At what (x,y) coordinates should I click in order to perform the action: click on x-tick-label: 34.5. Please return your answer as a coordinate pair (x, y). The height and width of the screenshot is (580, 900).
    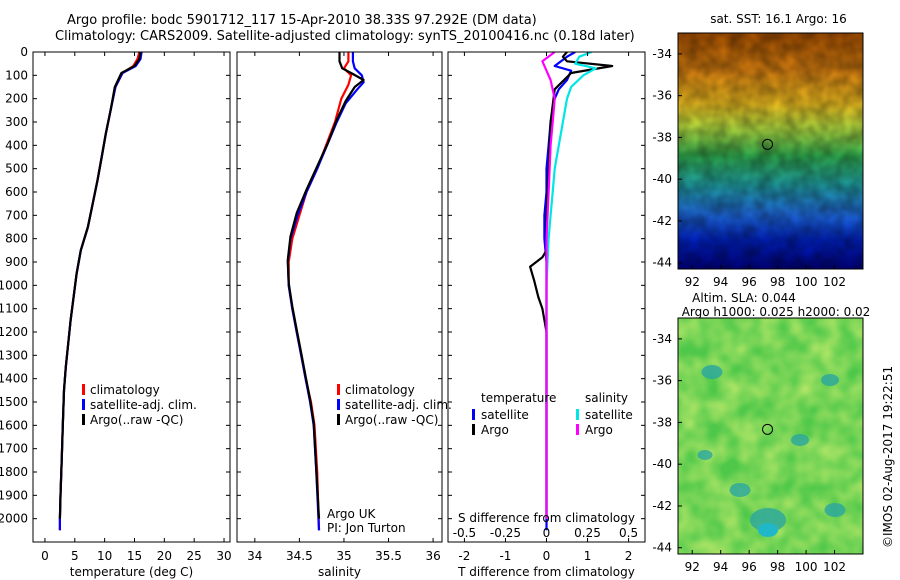
    Looking at the image, I should click on (299, 556).